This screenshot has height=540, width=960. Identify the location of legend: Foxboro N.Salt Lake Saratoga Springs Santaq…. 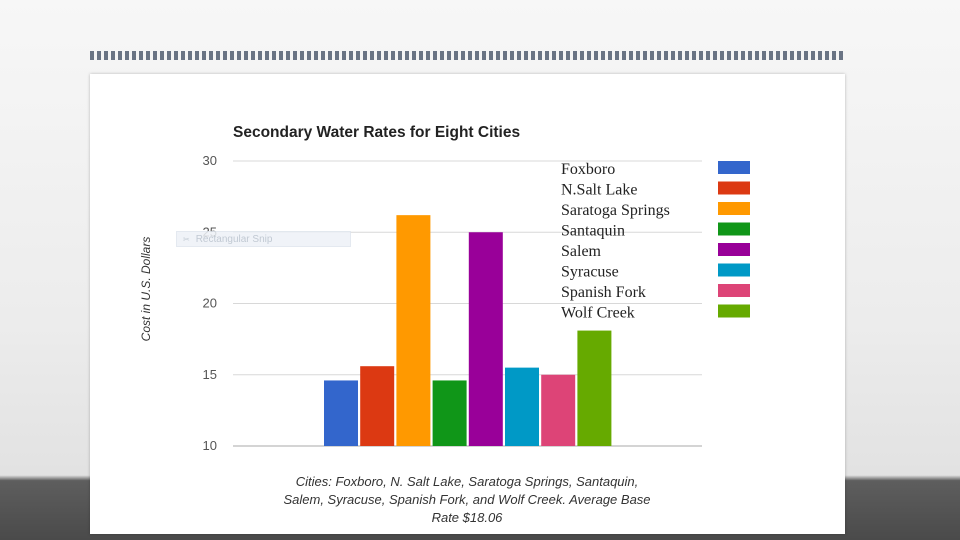
(655, 241).